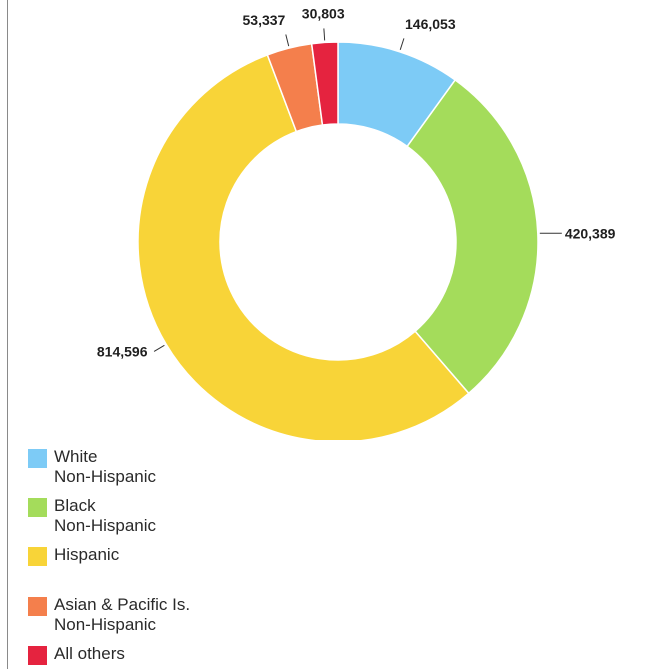  What do you see at coordinates (264, 20) in the screenshot?
I see `value-label-asian: 53,337` at bounding box center [264, 20].